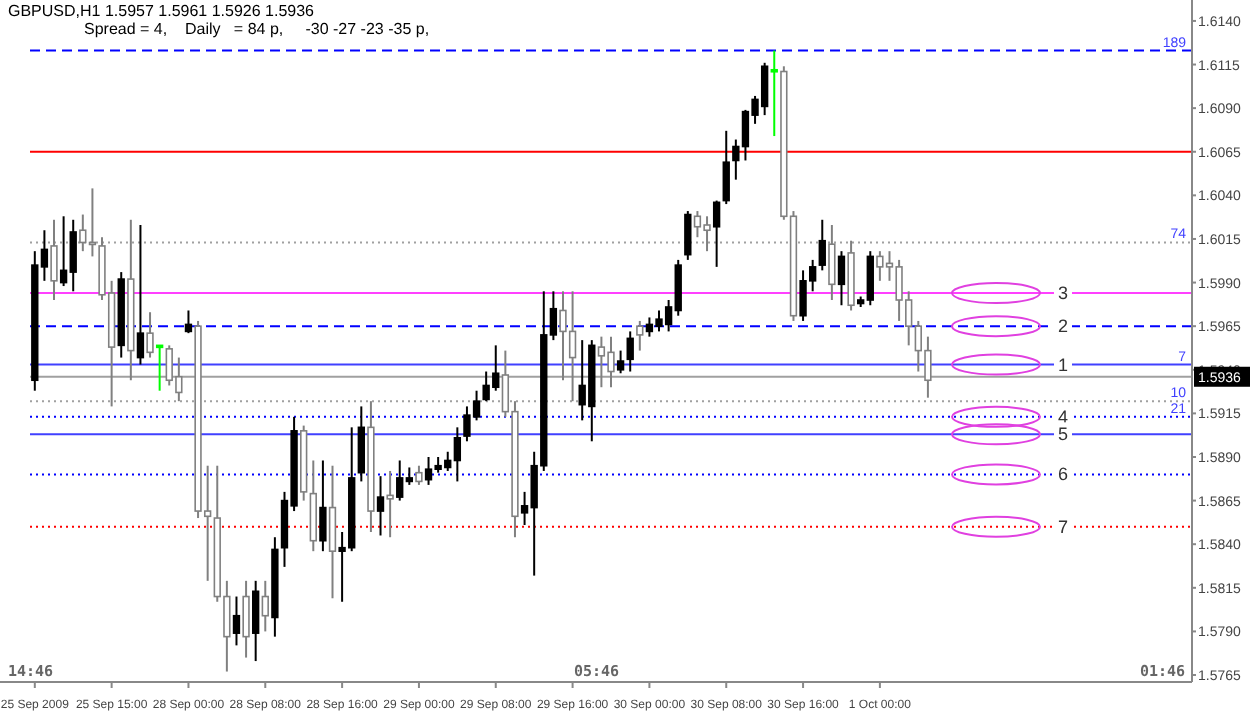 The height and width of the screenshot is (724, 1250). Describe the element at coordinates (1063, 474) in the screenshot. I see `annotation: 6` at that location.